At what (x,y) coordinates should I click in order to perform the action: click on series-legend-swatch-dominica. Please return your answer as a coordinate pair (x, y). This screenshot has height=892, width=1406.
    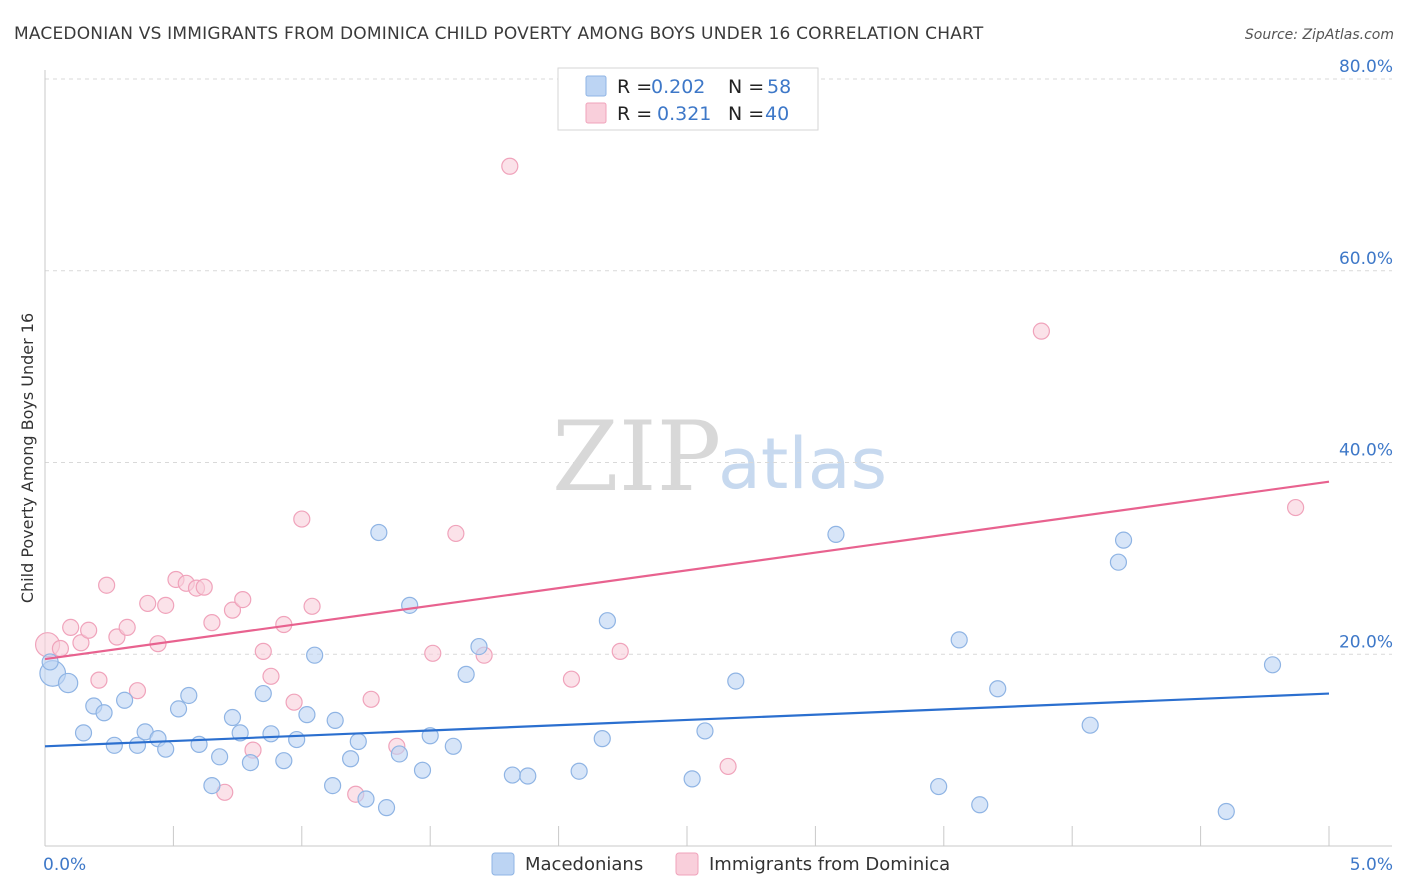
    Looking at the image, I should click on (687, 864).